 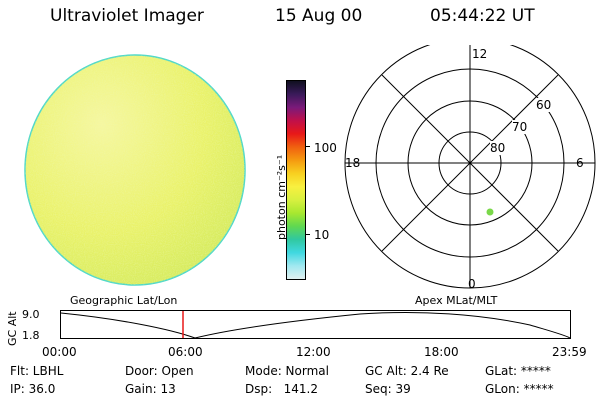 I want to click on info-gain: Gain: 13, so click(x=150, y=389).